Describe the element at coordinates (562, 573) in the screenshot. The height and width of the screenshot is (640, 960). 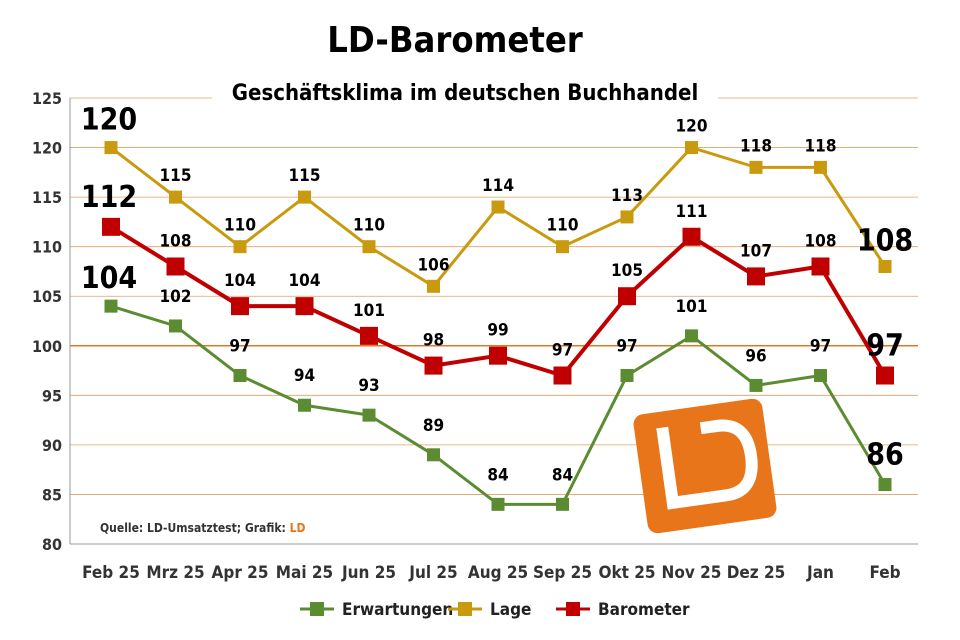
I see `x-tick-label: Sep 25` at that location.